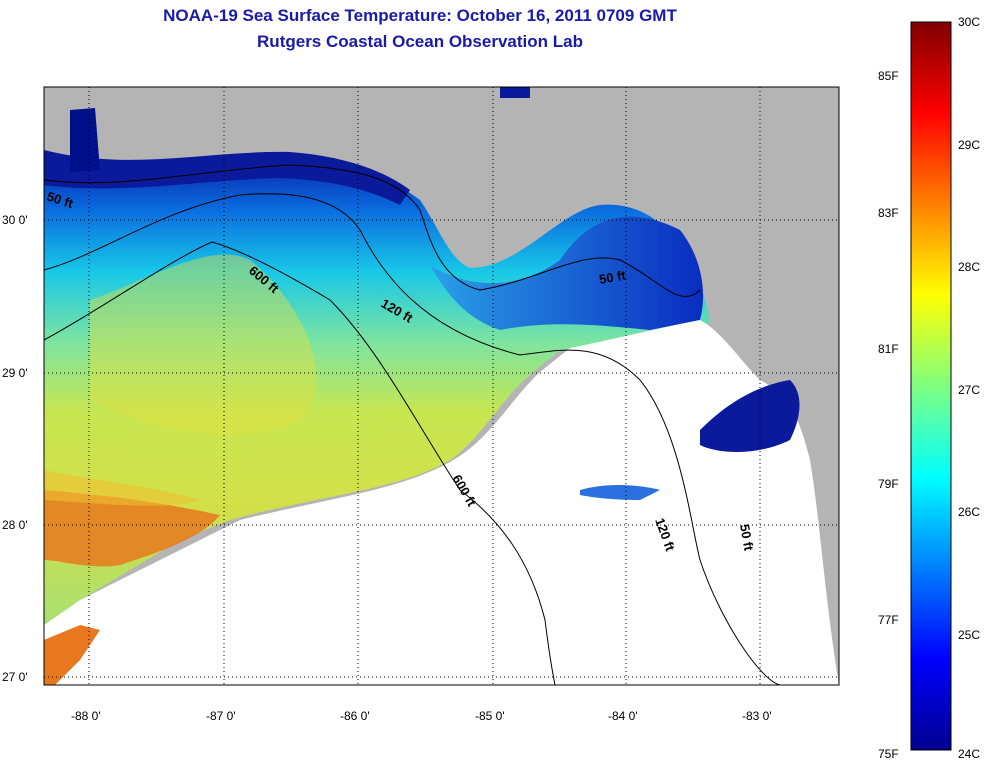 The image size is (992, 770). I want to click on lon-tick-label: -87 0', so click(221, 716).